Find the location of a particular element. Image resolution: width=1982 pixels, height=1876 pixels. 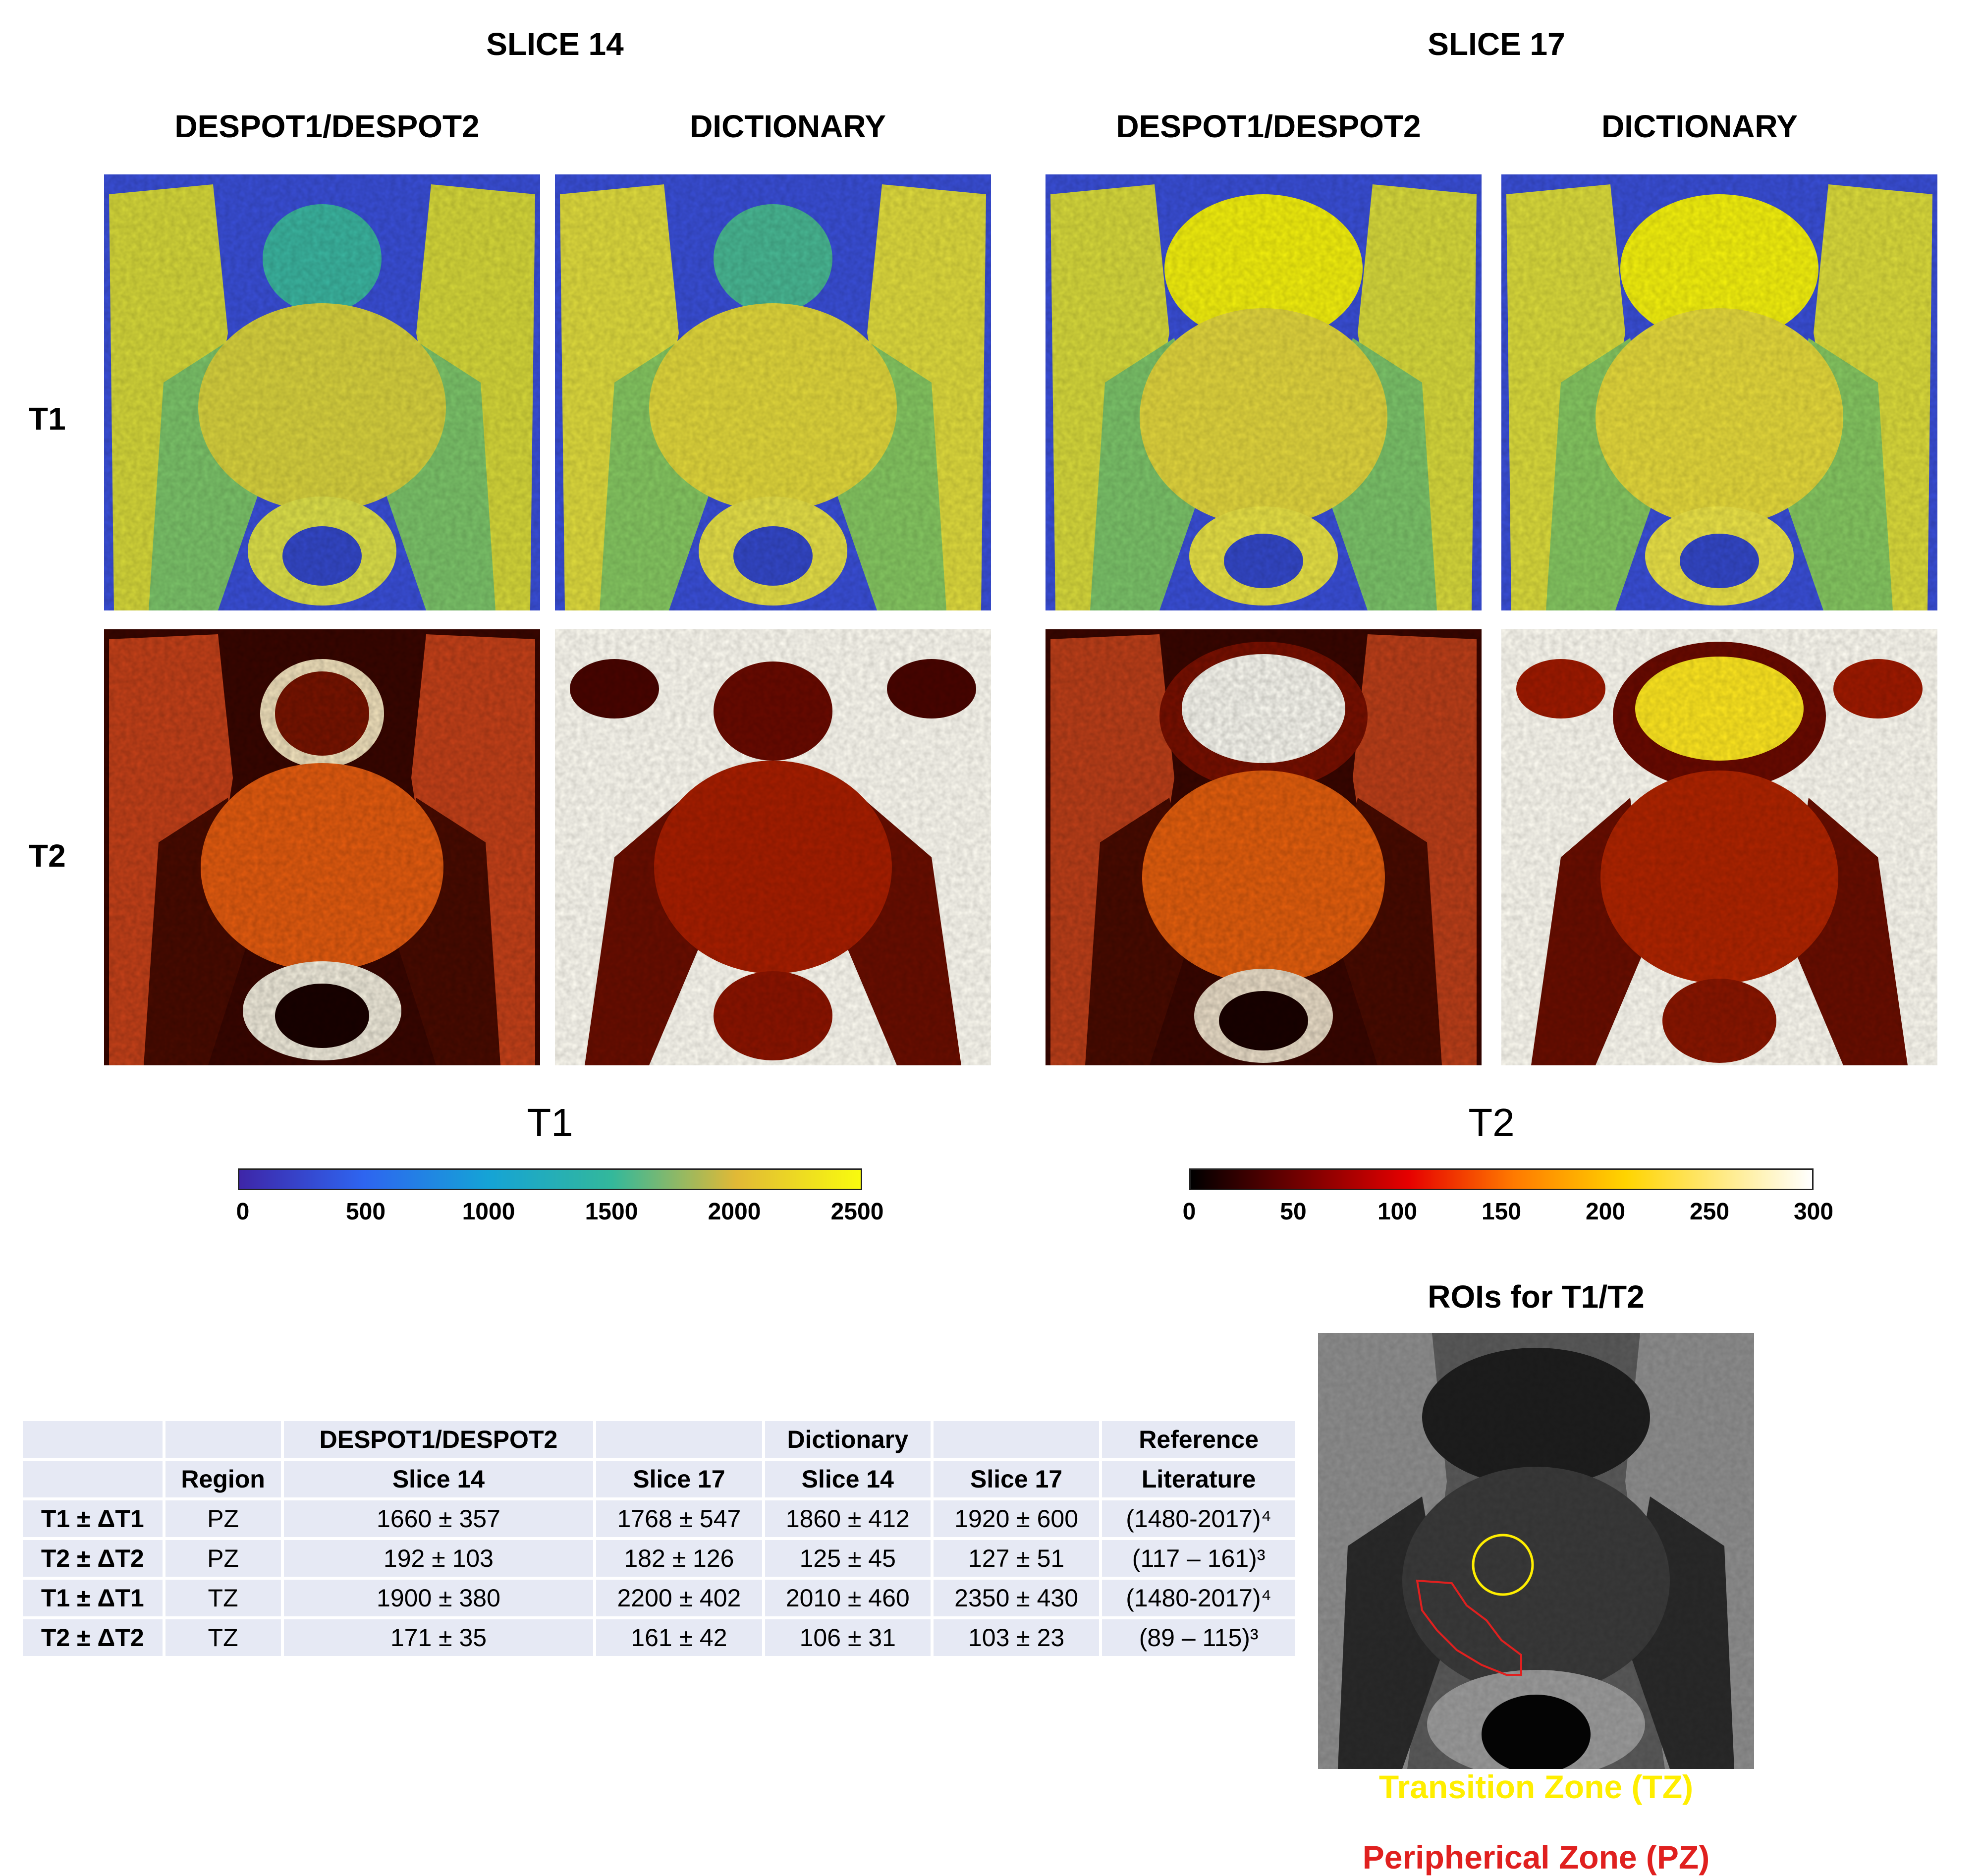

t1-tick-label: 500 is located at coordinates (365, 1212).